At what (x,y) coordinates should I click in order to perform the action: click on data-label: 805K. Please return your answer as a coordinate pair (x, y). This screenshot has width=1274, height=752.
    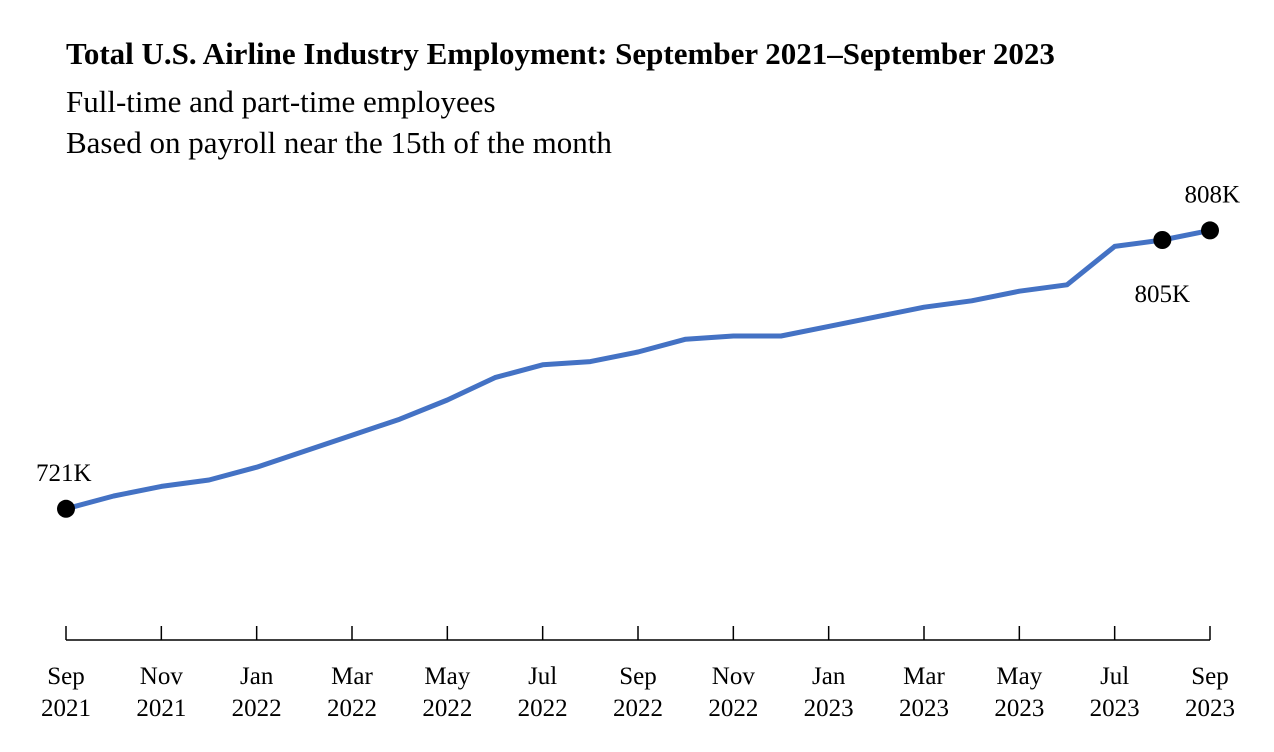
    Looking at the image, I should click on (1163, 294).